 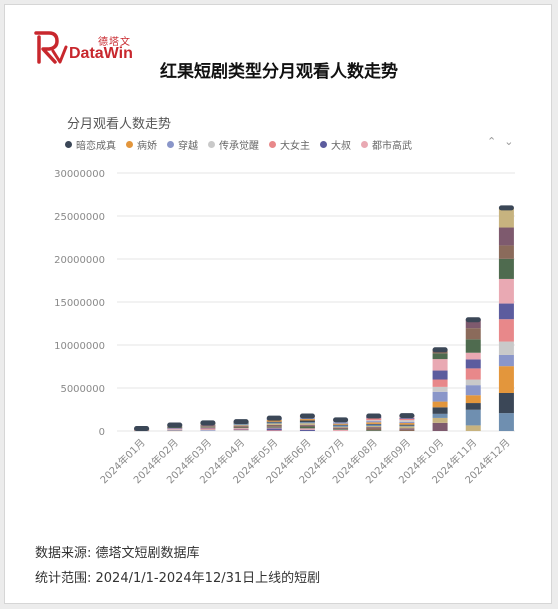 What do you see at coordinates (289, 144) in the screenshot?
I see `legend-item: 大女主` at bounding box center [289, 144].